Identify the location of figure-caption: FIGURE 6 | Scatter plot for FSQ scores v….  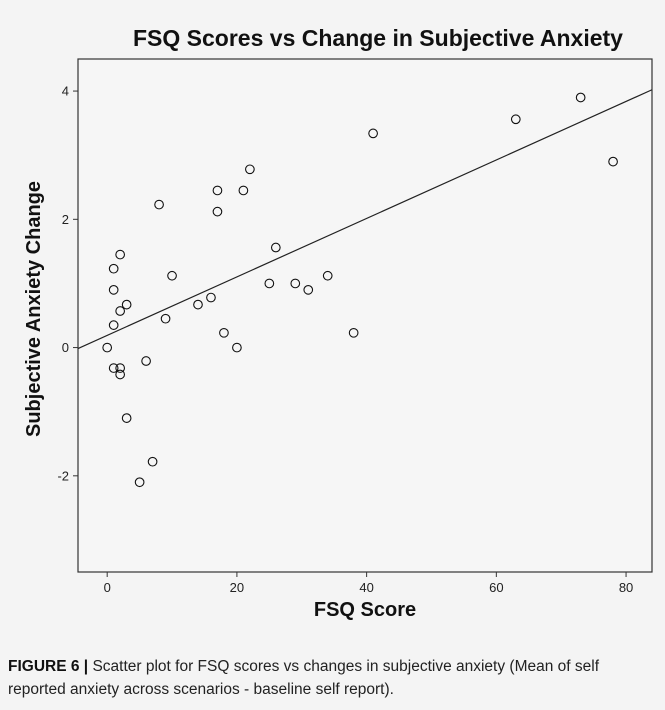
(333, 678).